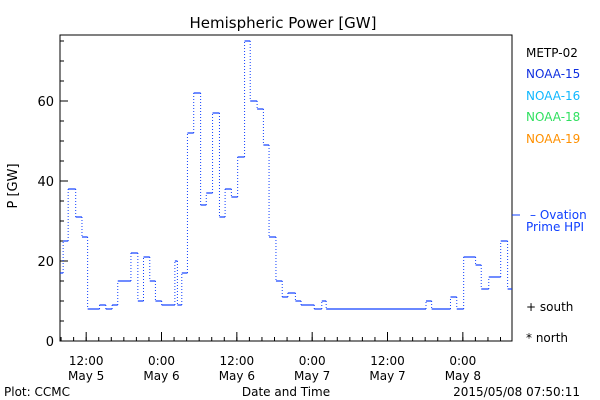  I want to click on legend-model-line1: – Ovation, so click(558, 215).